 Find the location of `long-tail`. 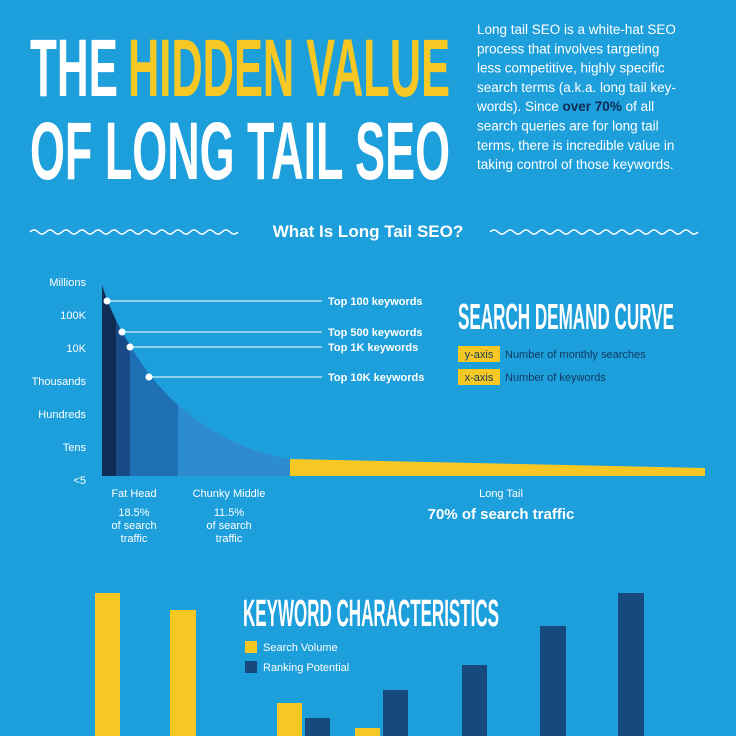

long-tail is located at coordinates (497, 467).